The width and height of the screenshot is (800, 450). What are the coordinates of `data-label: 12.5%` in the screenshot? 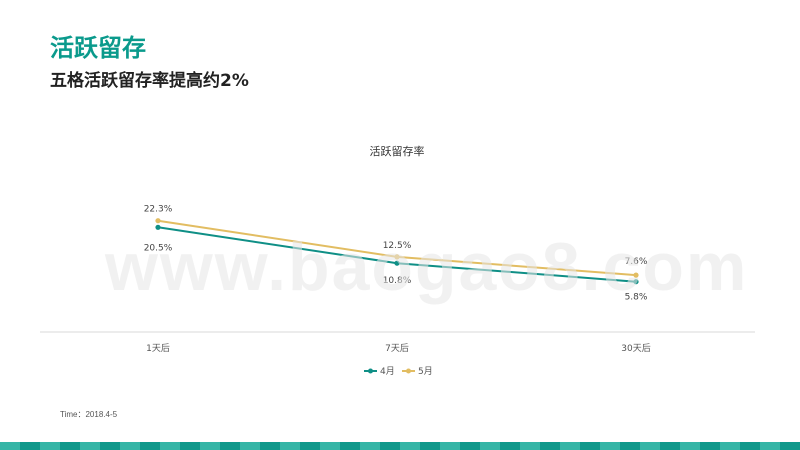 It's located at (397, 246).